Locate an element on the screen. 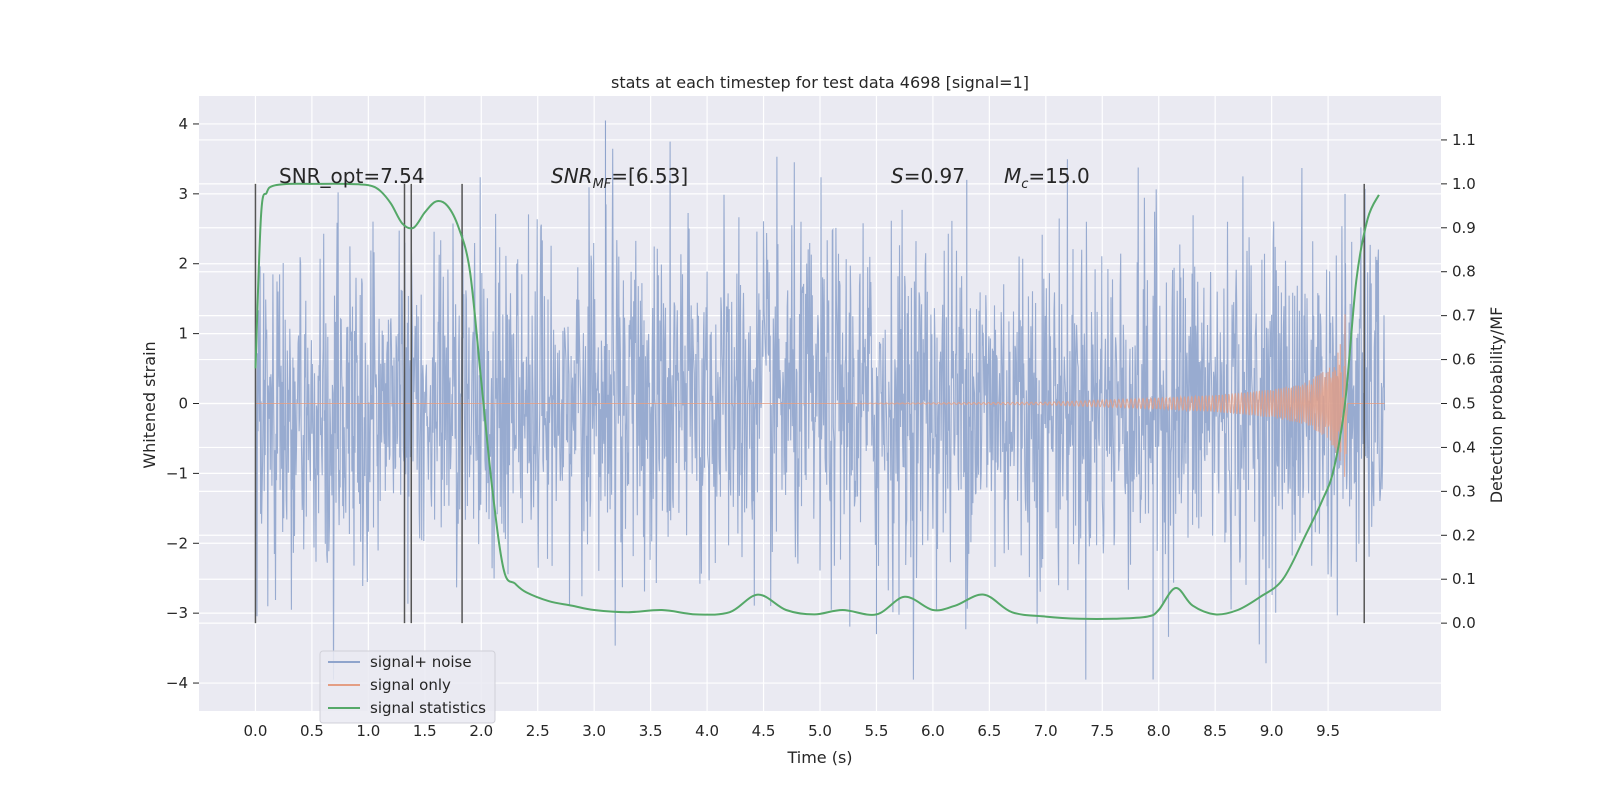  y2-tick-label: 0.6 is located at coordinates (1464, 360).